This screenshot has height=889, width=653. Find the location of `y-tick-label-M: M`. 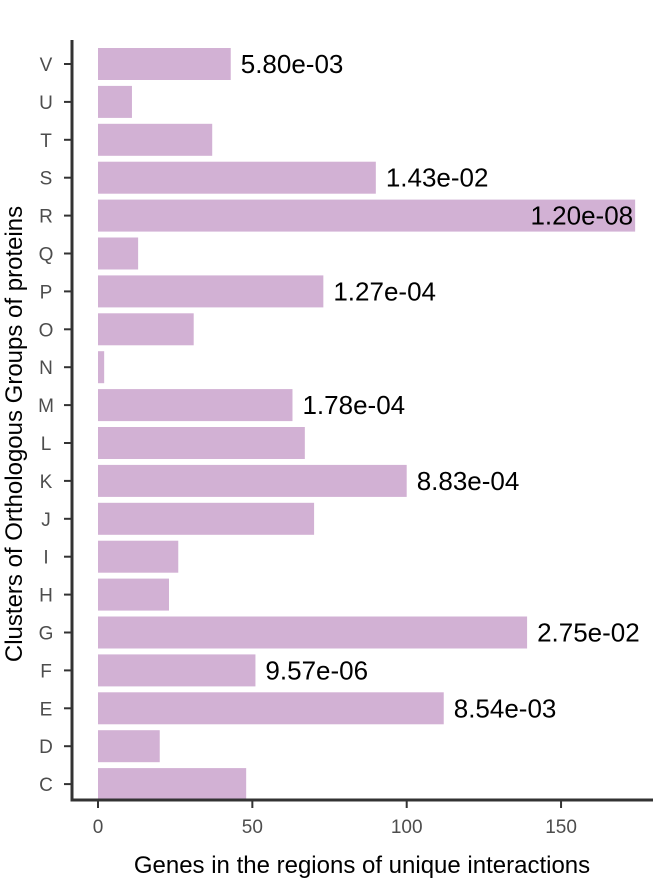

y-tick-label-M: M is located at coordinates (46, 406).